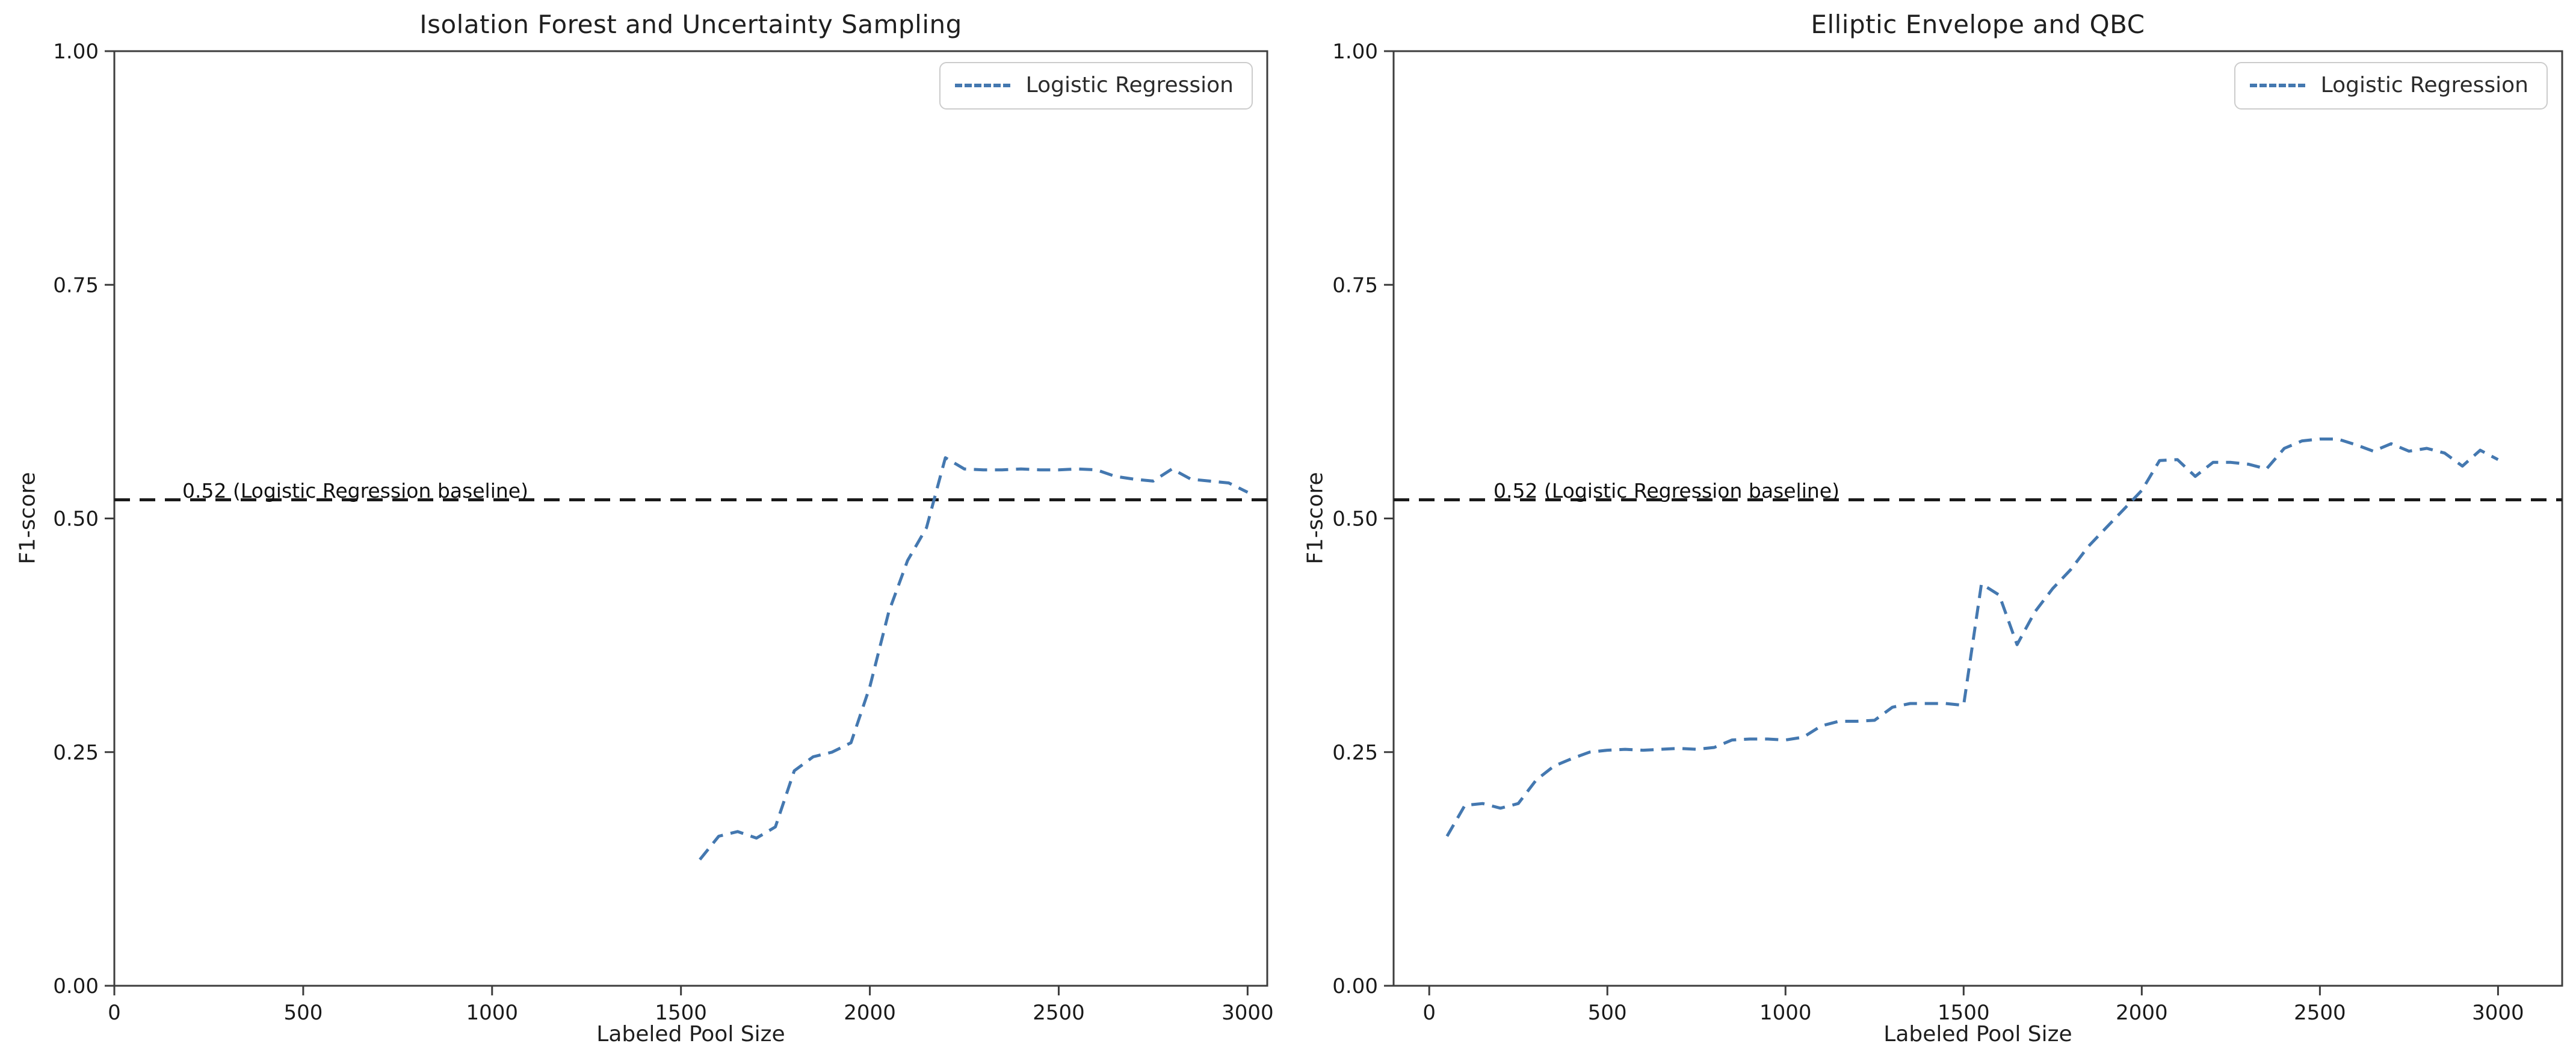  I want to click on y-axis-label-right: F1-score, so click(1315, 518).